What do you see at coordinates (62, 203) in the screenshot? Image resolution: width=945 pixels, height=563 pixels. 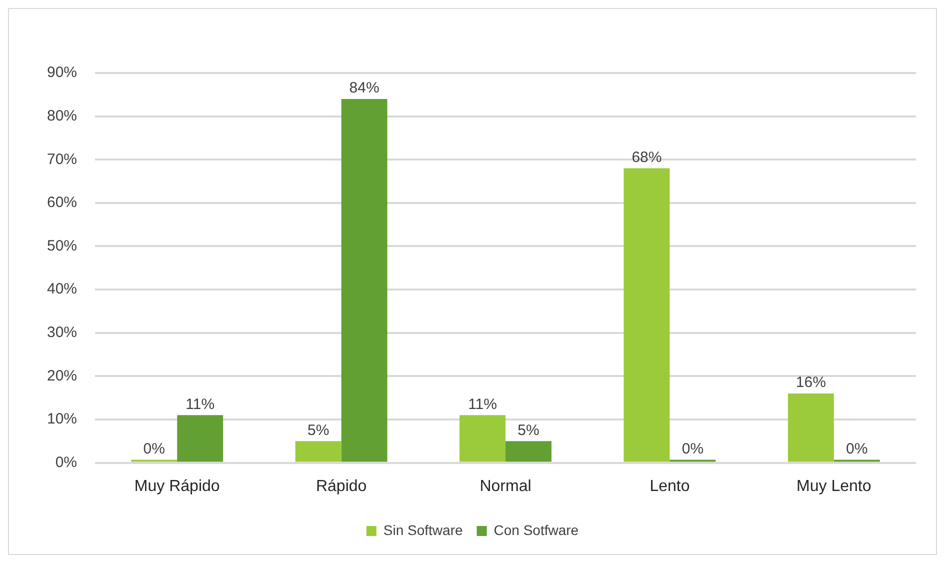 I see `y-tick-label: 60%` at bounding box center [62, 203].